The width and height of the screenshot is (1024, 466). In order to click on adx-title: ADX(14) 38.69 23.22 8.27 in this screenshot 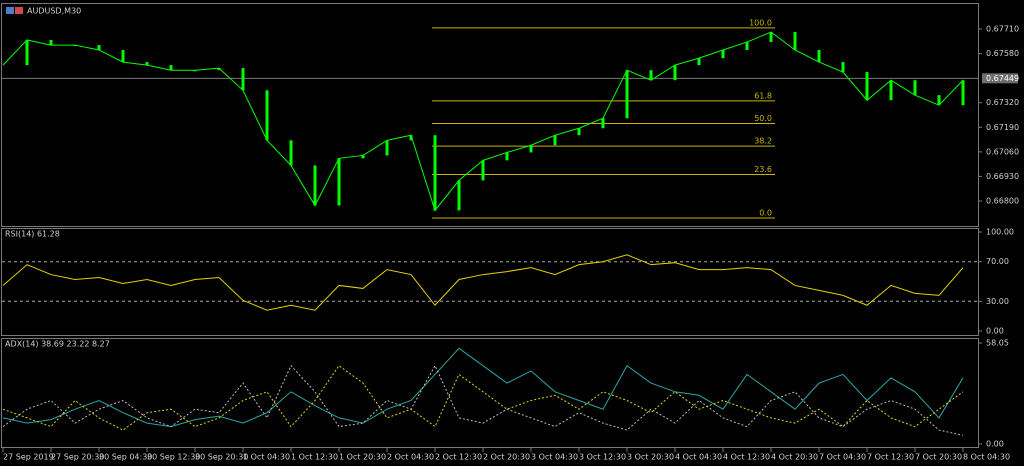, I will do `click(57, 344)`.